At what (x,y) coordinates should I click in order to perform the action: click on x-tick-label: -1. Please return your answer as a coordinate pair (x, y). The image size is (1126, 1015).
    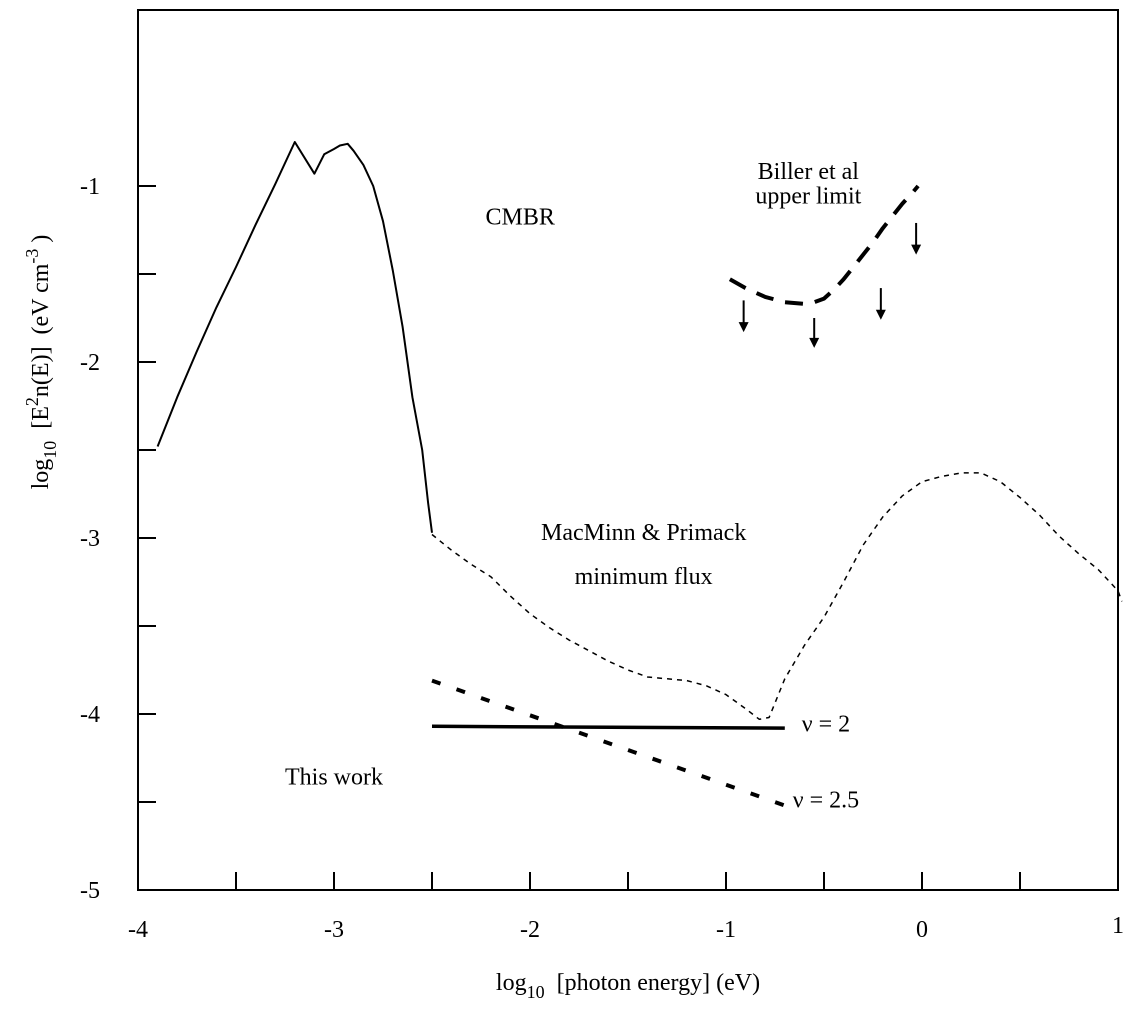
    Looking at the image, I should click on (726, 930).